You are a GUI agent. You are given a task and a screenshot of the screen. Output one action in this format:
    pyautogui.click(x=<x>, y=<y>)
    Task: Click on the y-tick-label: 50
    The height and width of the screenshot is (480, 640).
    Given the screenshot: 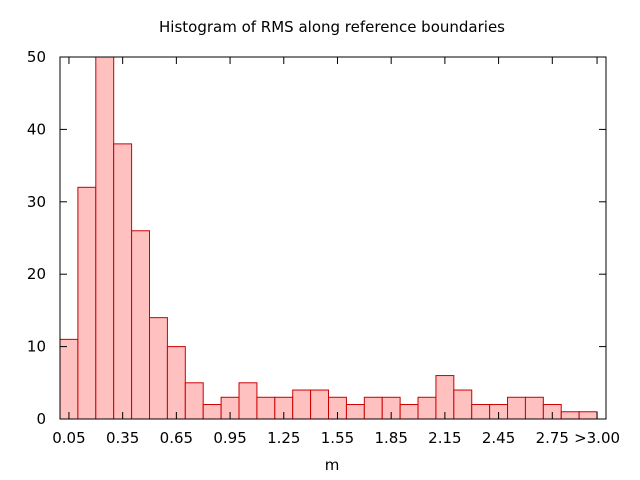 What is the action you would take?
    pyautogui.click(x=36, y=57)
    